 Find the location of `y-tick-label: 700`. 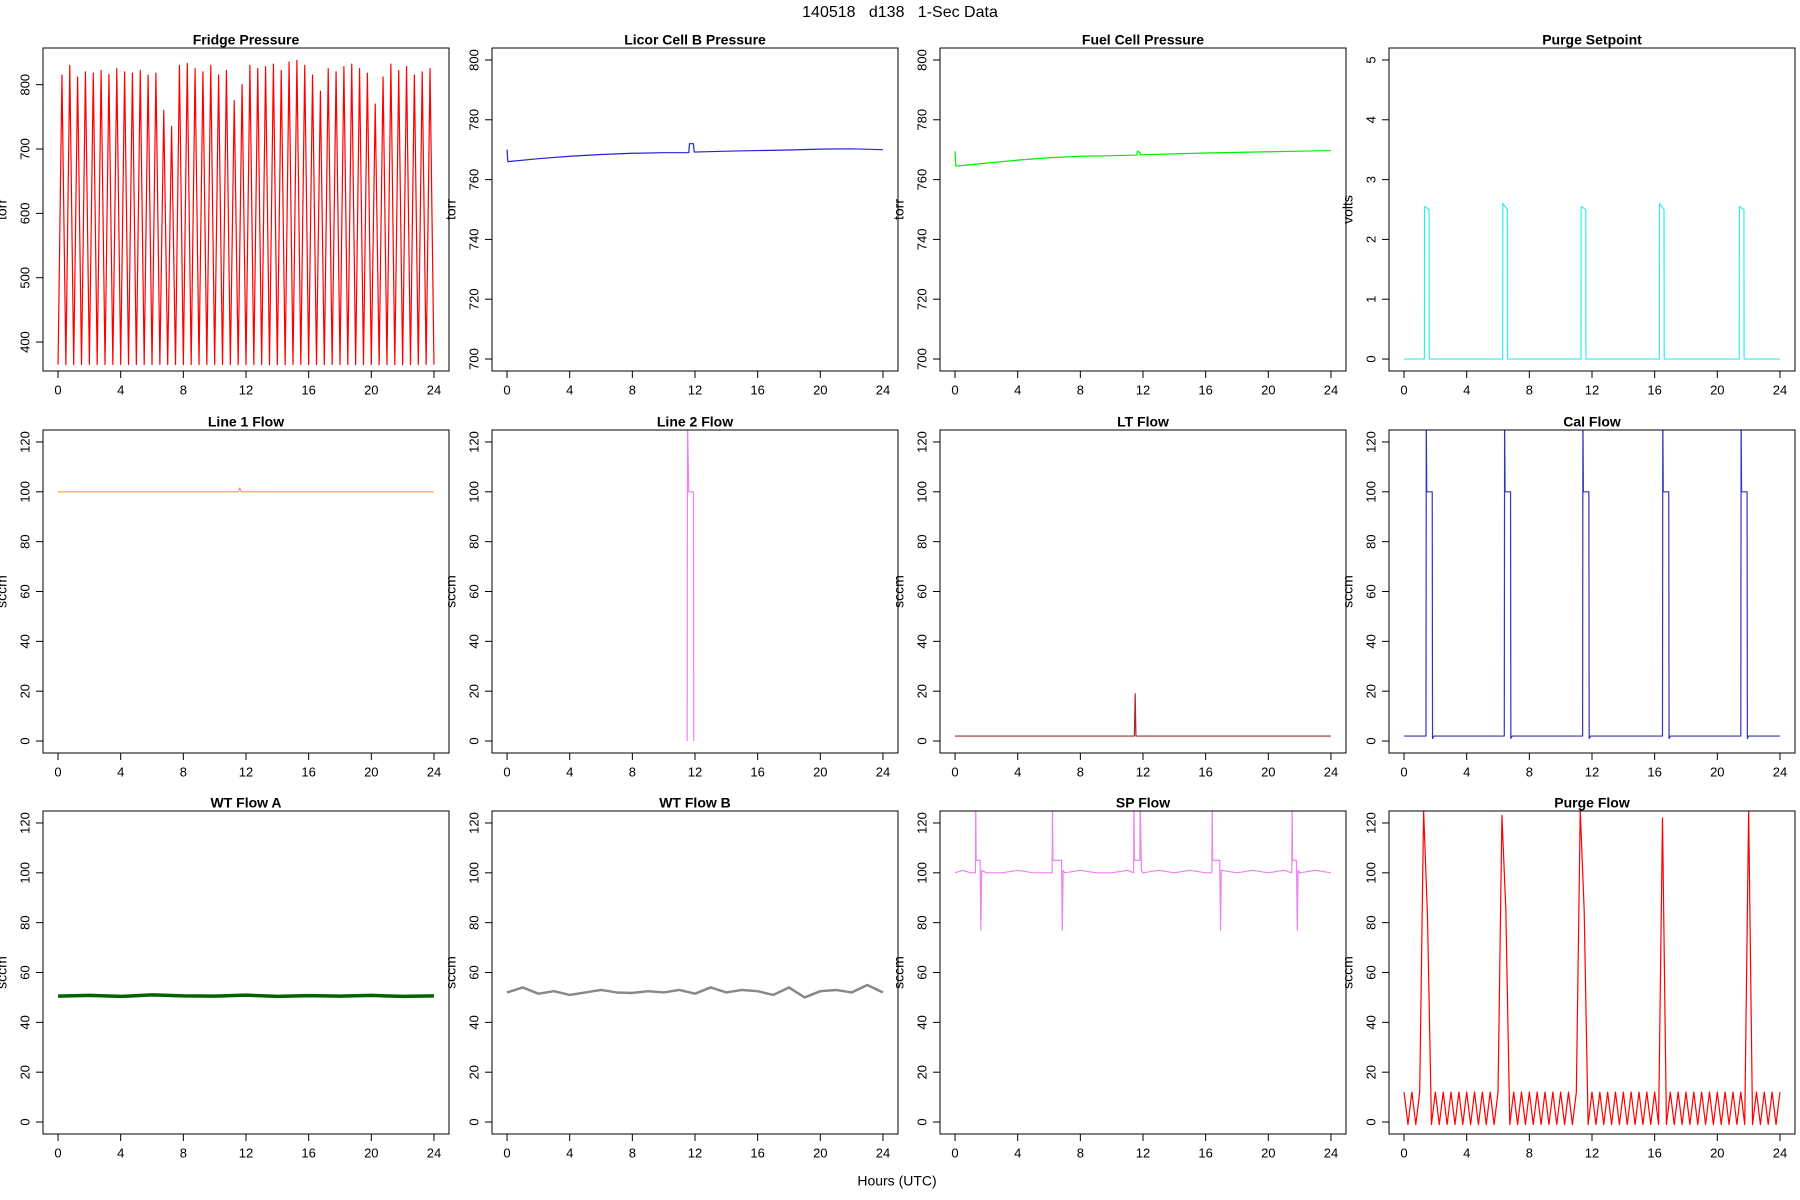

y-tick-label: 700 is located at coordinates (921, 359).